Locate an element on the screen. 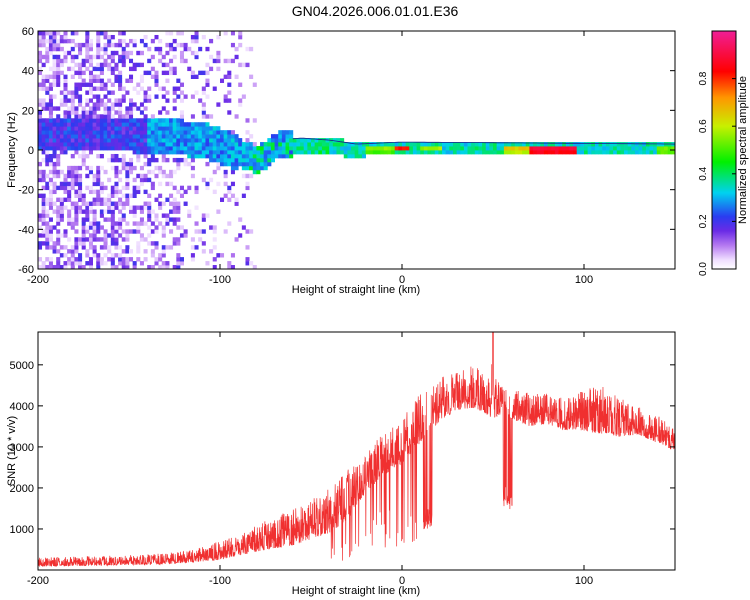  snr-y-tick: 2000 is located at coordinates (342, 489).